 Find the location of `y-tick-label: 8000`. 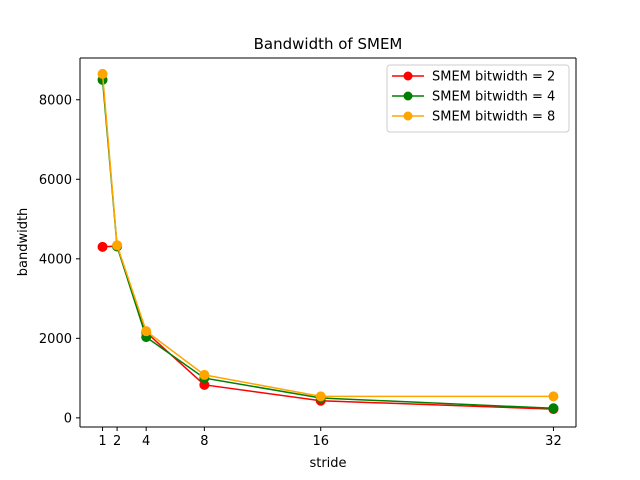

y-tick-label: 8000 is located at coordinates (55, 100).